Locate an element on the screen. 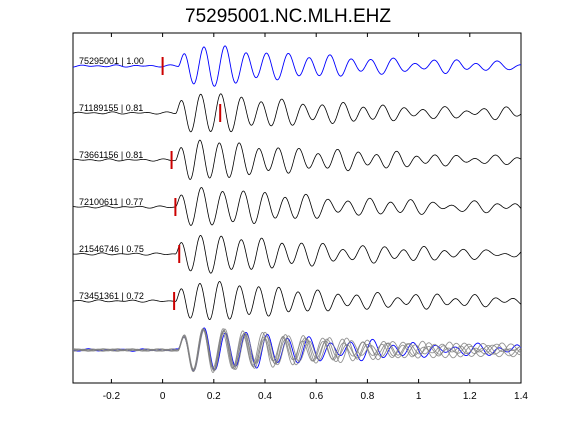 The height and width of the screenshot is (432, 576). trace-label-4: 21546746 | 0.75 is located at coordinates (111, 249).